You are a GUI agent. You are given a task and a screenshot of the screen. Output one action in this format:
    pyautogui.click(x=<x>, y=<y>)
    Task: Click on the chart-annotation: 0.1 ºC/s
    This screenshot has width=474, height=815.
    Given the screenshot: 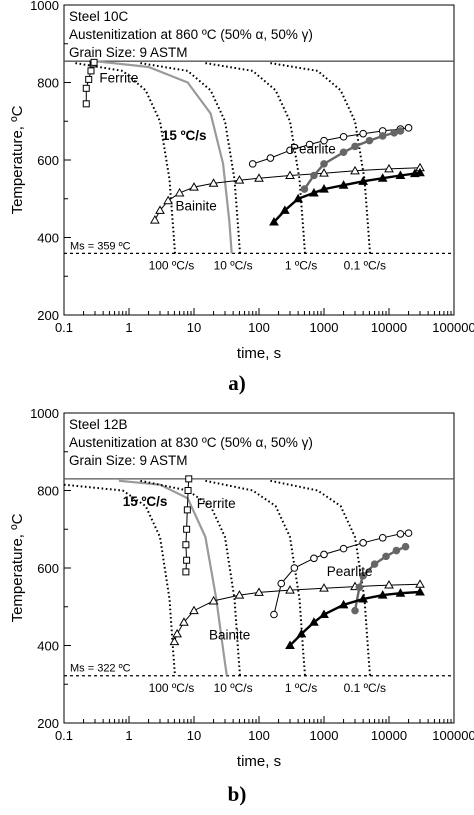 What is the action you would take?
    pyautogui.click(x=365, y=688)
    